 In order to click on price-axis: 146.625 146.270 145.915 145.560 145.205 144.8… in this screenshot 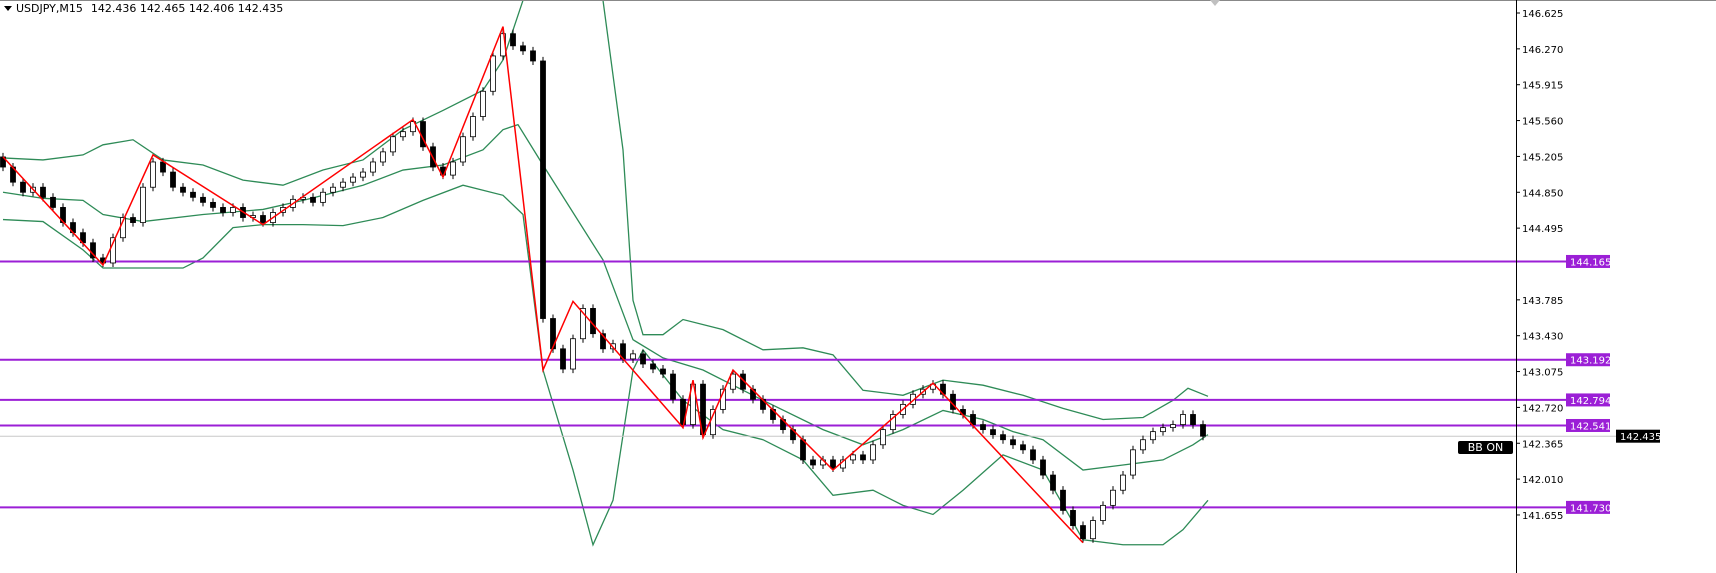, I will do `click(1588, 265)`.